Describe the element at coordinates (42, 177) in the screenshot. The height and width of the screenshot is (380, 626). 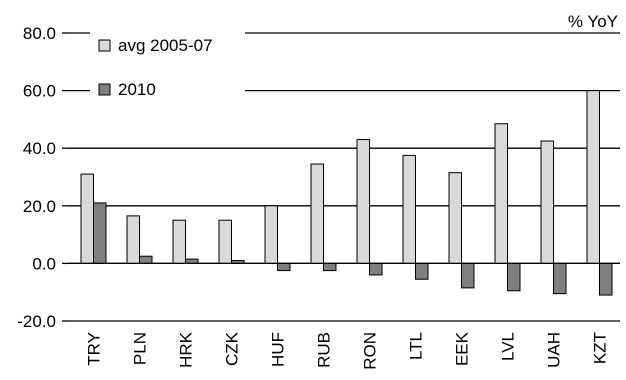
I see `y-axis-ticks: 80.0 60.0 40.0 20.0 0.0 -20.0` at that location.